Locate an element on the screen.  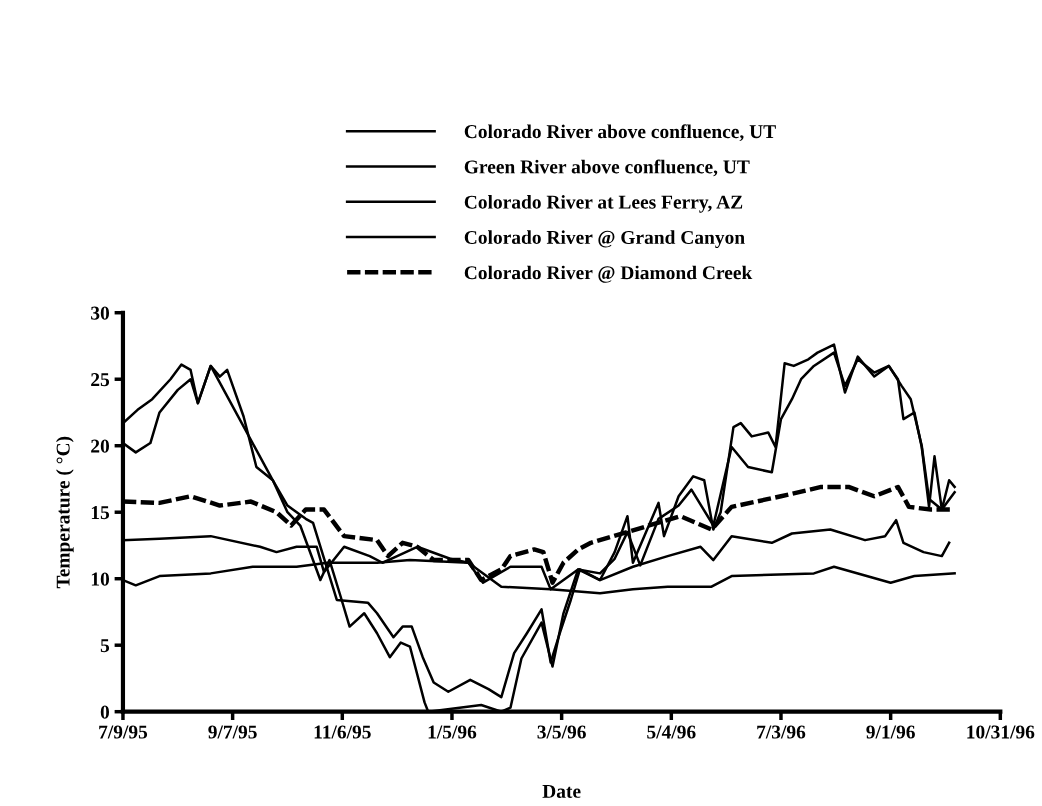
x-tick-label: 9/7/95 is located at coordinates (232, 732).